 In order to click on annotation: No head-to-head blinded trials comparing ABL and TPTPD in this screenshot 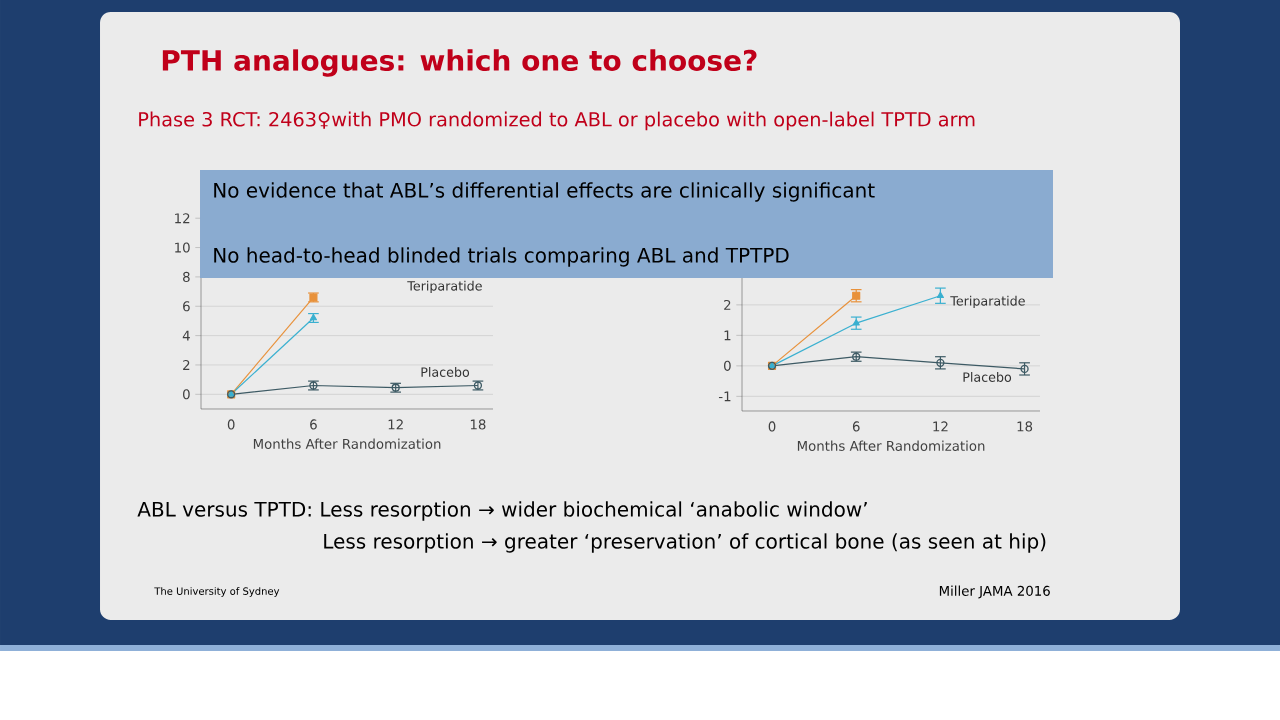, I will do `click(501, 257)`.